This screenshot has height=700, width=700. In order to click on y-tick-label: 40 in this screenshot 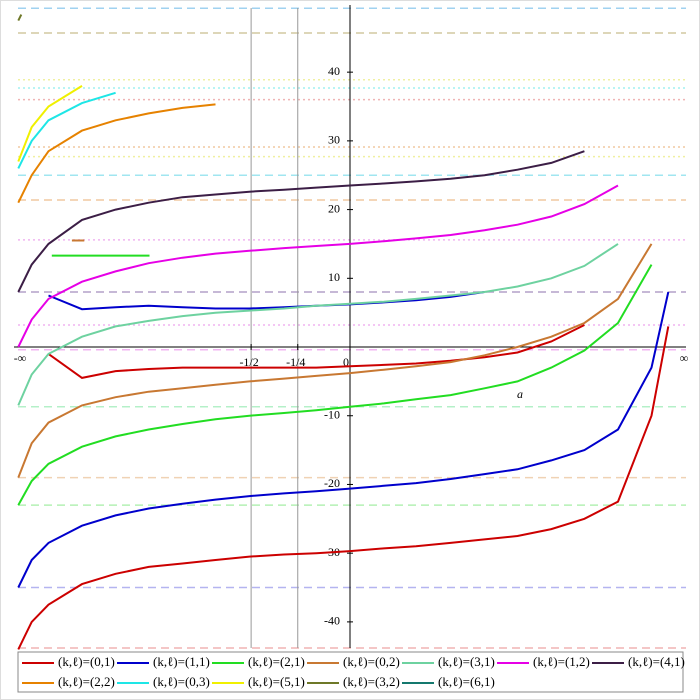, I will do `click(334, 71)`.